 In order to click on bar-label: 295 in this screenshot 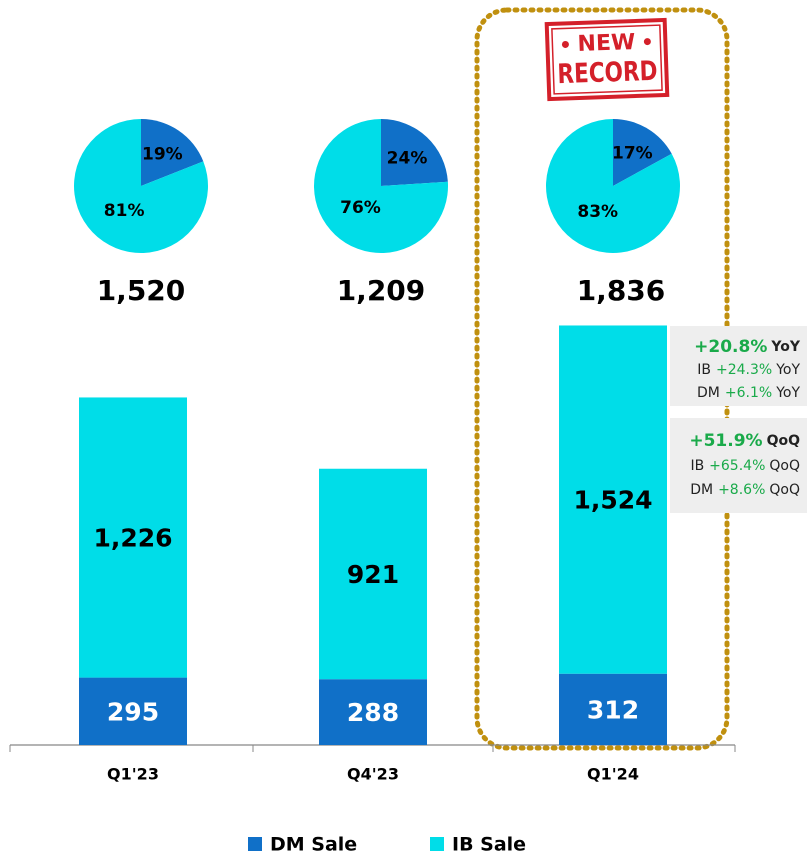, I will do `click(133, 711)`.